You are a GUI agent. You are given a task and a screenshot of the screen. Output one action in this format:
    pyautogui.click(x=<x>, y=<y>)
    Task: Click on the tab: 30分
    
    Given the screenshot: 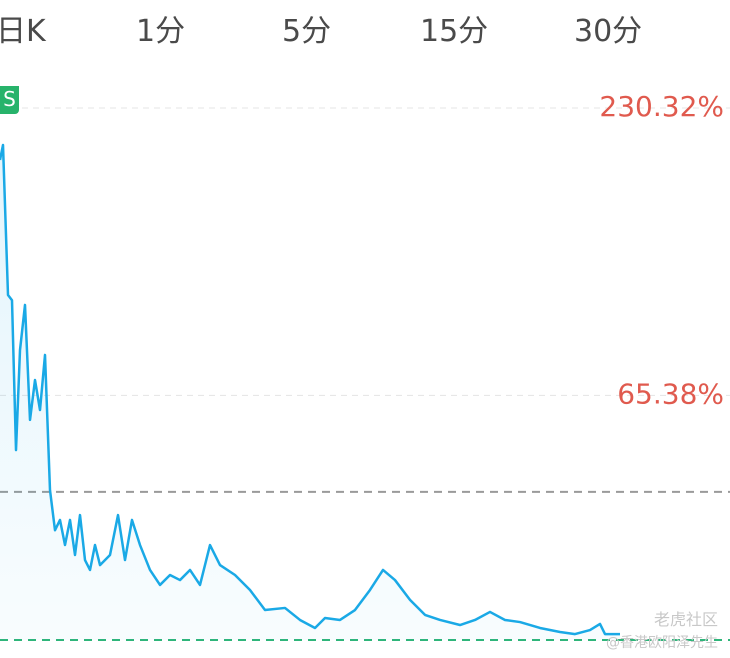 What is the action you would take?
    pyautogui.click(x=608, y=31)
    